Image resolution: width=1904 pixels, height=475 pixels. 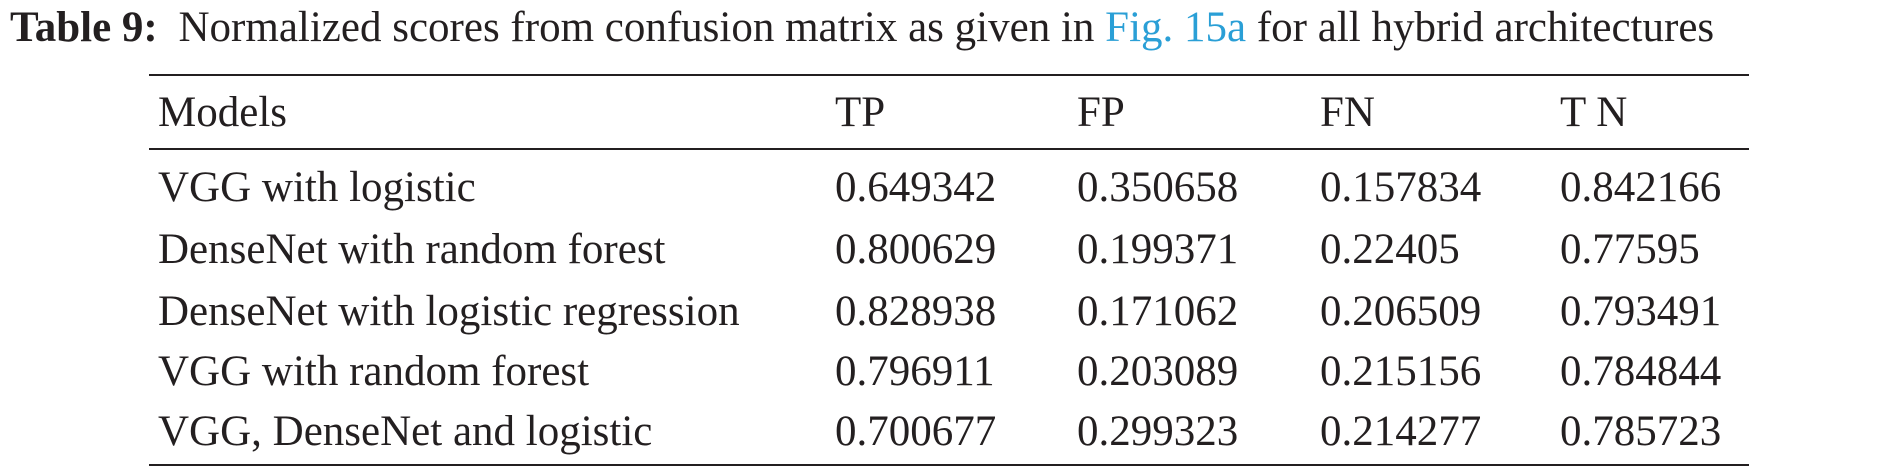 I want to click on score-cell: 0.171062, so click(x=1158, y=311).